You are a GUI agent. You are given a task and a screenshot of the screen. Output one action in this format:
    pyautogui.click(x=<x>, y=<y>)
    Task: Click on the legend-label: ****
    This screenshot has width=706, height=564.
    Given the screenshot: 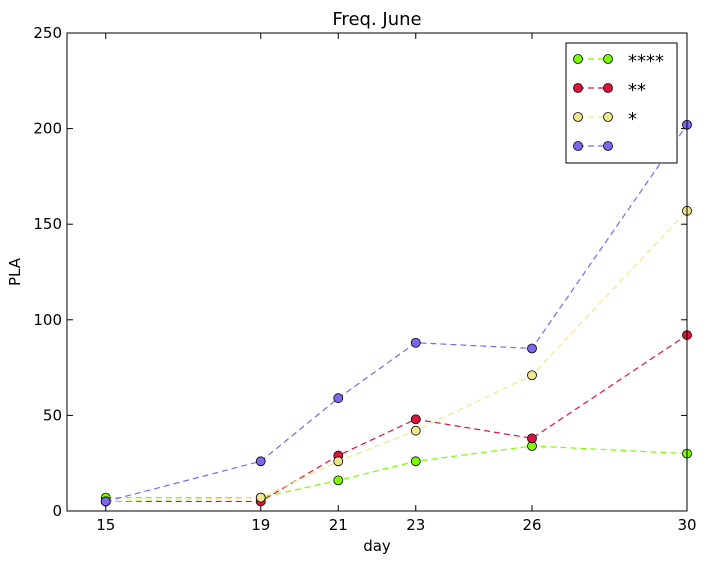 What is the action you would take?
    pyautogui.click(x=646, y=61)
    